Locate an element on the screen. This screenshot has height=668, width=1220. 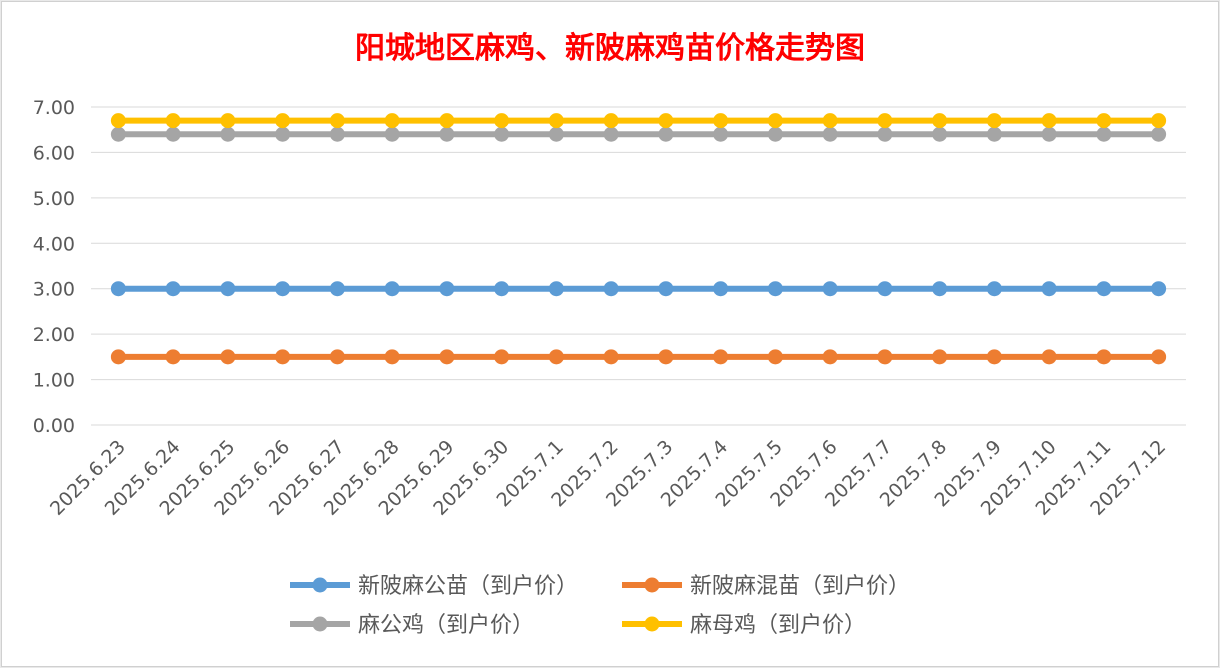
y-tick-label: 5.00 is located at coordinates (54, 199).